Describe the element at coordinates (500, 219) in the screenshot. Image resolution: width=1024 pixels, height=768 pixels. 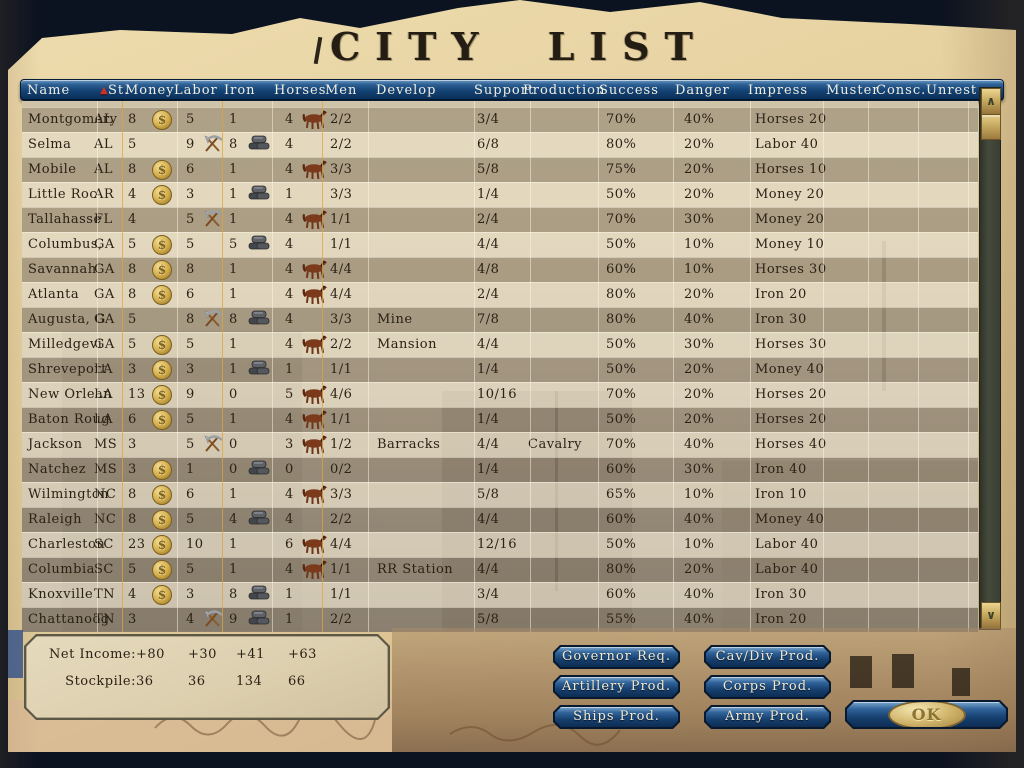
I see `table-row: Tallahasse FL 4 5 1 4 1/1 2/4 70% 30% Money 20` at that location.